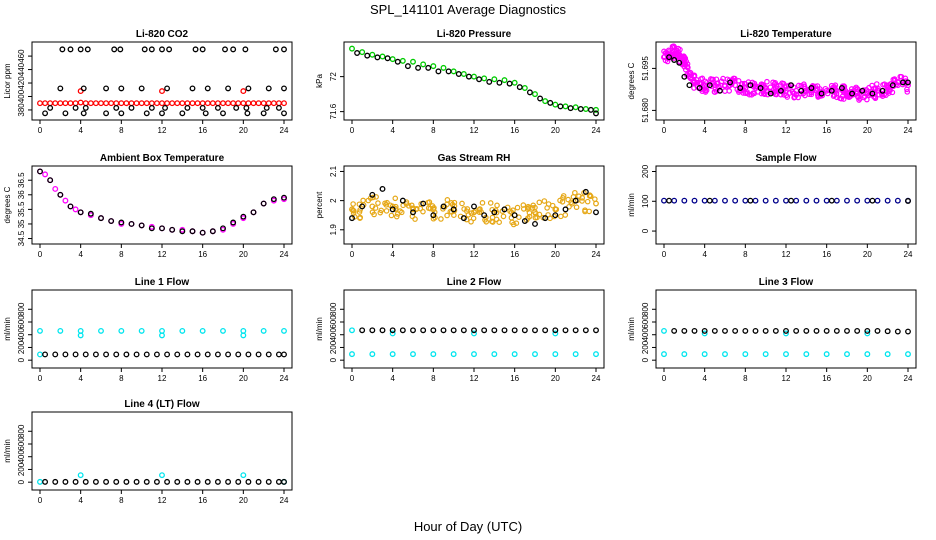 The height and width of the screenshot is (540, 936). What do you see at coordinates (333, 309) in the screenshot?
I see `y-tick-label: 800` at bounding box center [333, 309].